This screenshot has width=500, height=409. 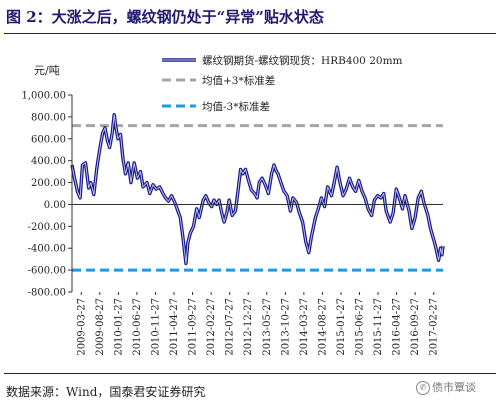 I want to click on x-tick-label: 2012-07-27, so click(x=230, y=327).